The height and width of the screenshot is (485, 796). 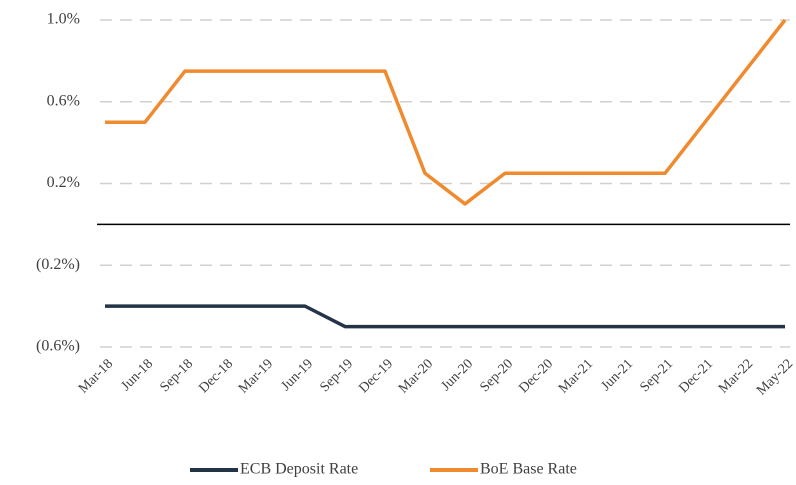 What do you see at coordinates (299, 469) in the screenshot?
I see `legend-label: ECB Deposit Rate` at bounding box center [299, 469].